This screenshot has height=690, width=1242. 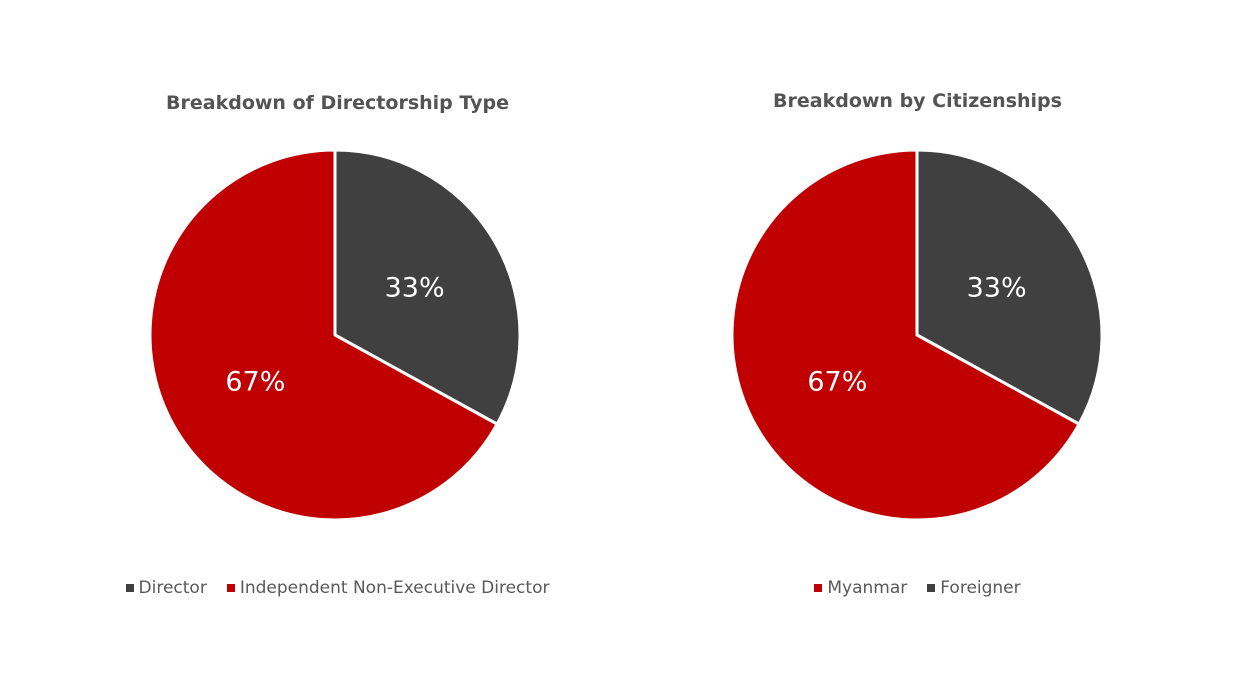 I want to click on legend-label: Director, so click(x=172, y=588).